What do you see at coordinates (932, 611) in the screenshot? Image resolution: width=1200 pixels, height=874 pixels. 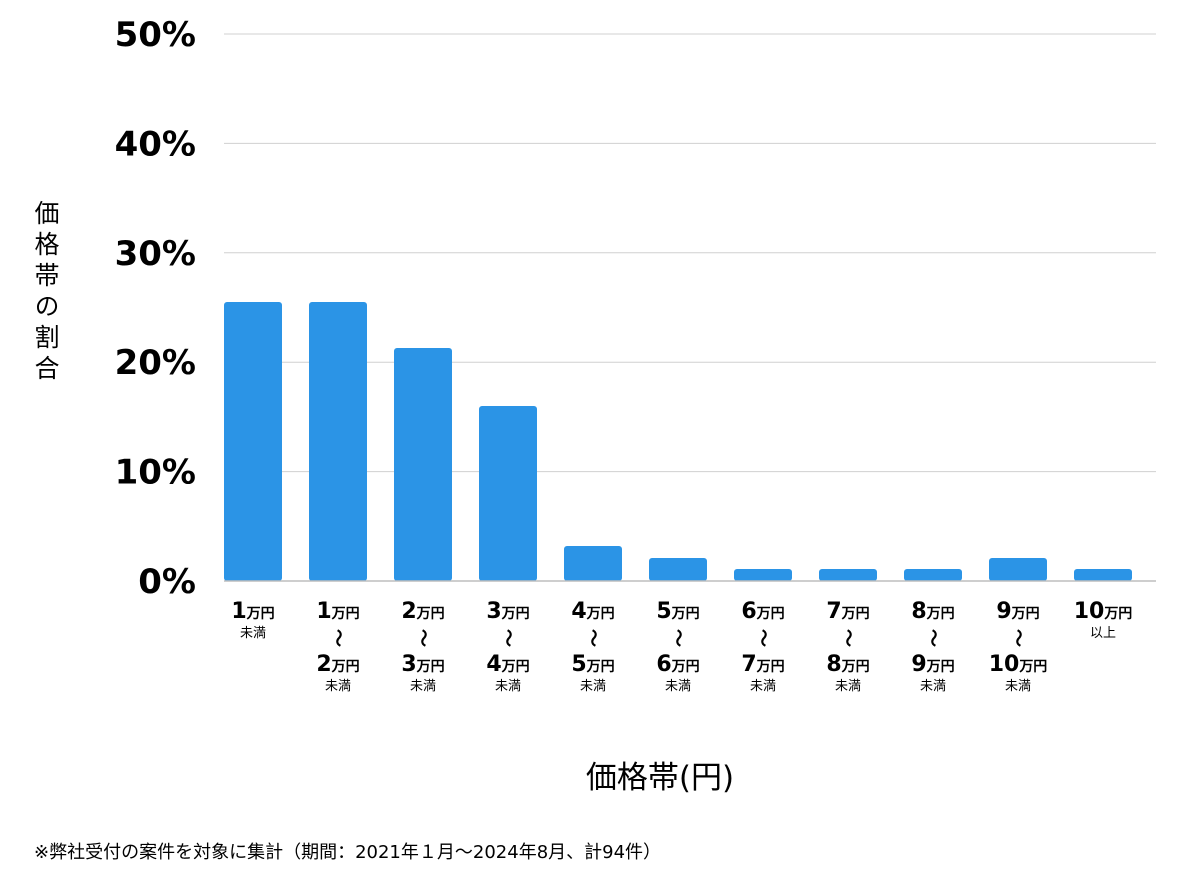 I see `x-tick-from: 8万円` at bounding box center [932, 611].